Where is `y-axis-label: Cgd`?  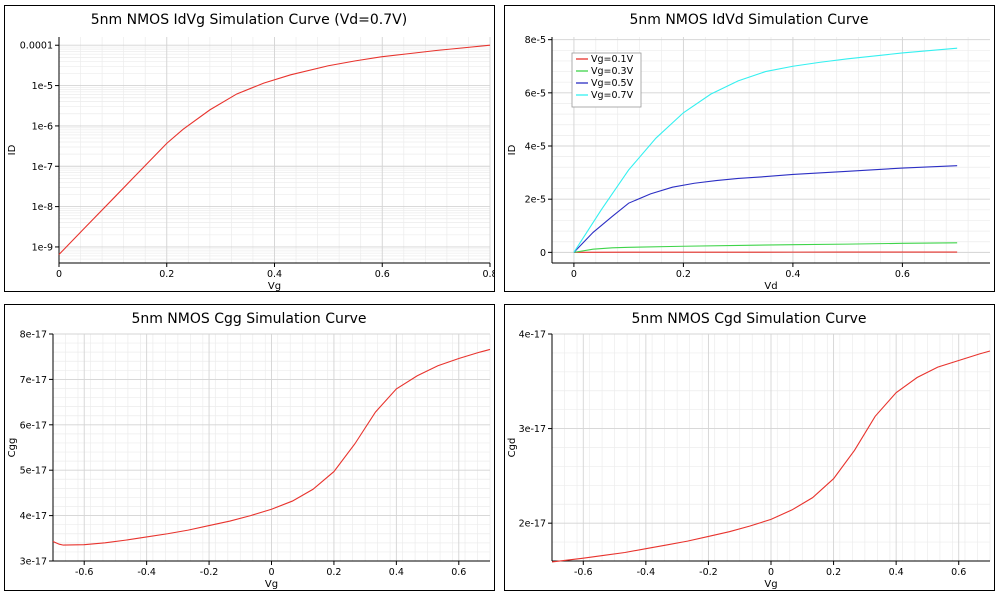 y-axis-label: Cgd is located at coordinates (512, 448).